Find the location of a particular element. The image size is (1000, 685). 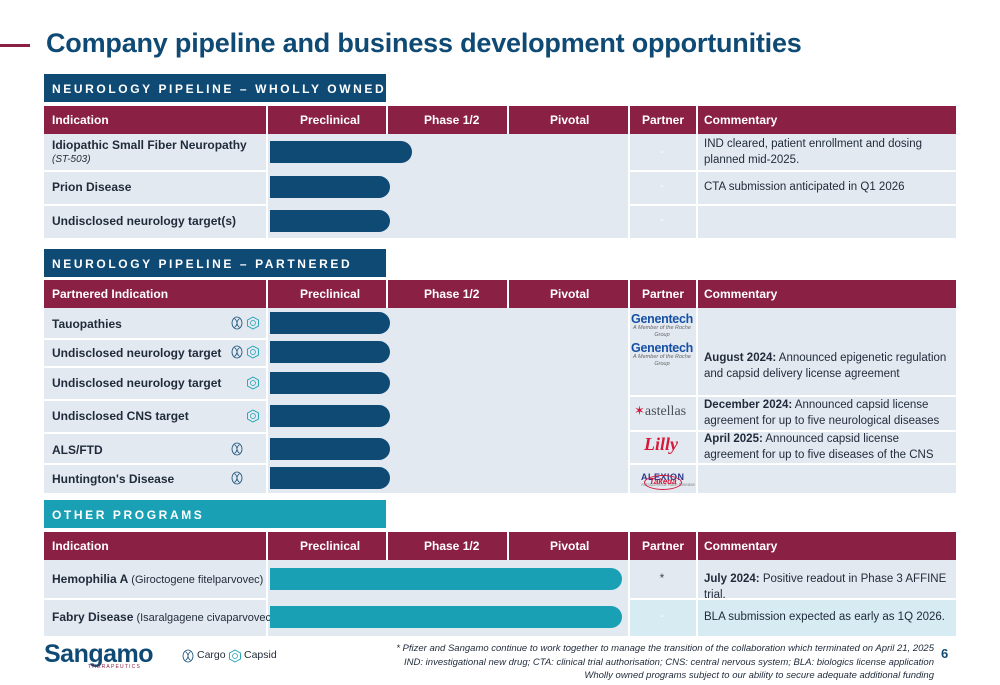

section-banner-wholly-owned: NEUROLOGY PIPELINE – WHOLLY OWNED is located at coordinates (215, 88).